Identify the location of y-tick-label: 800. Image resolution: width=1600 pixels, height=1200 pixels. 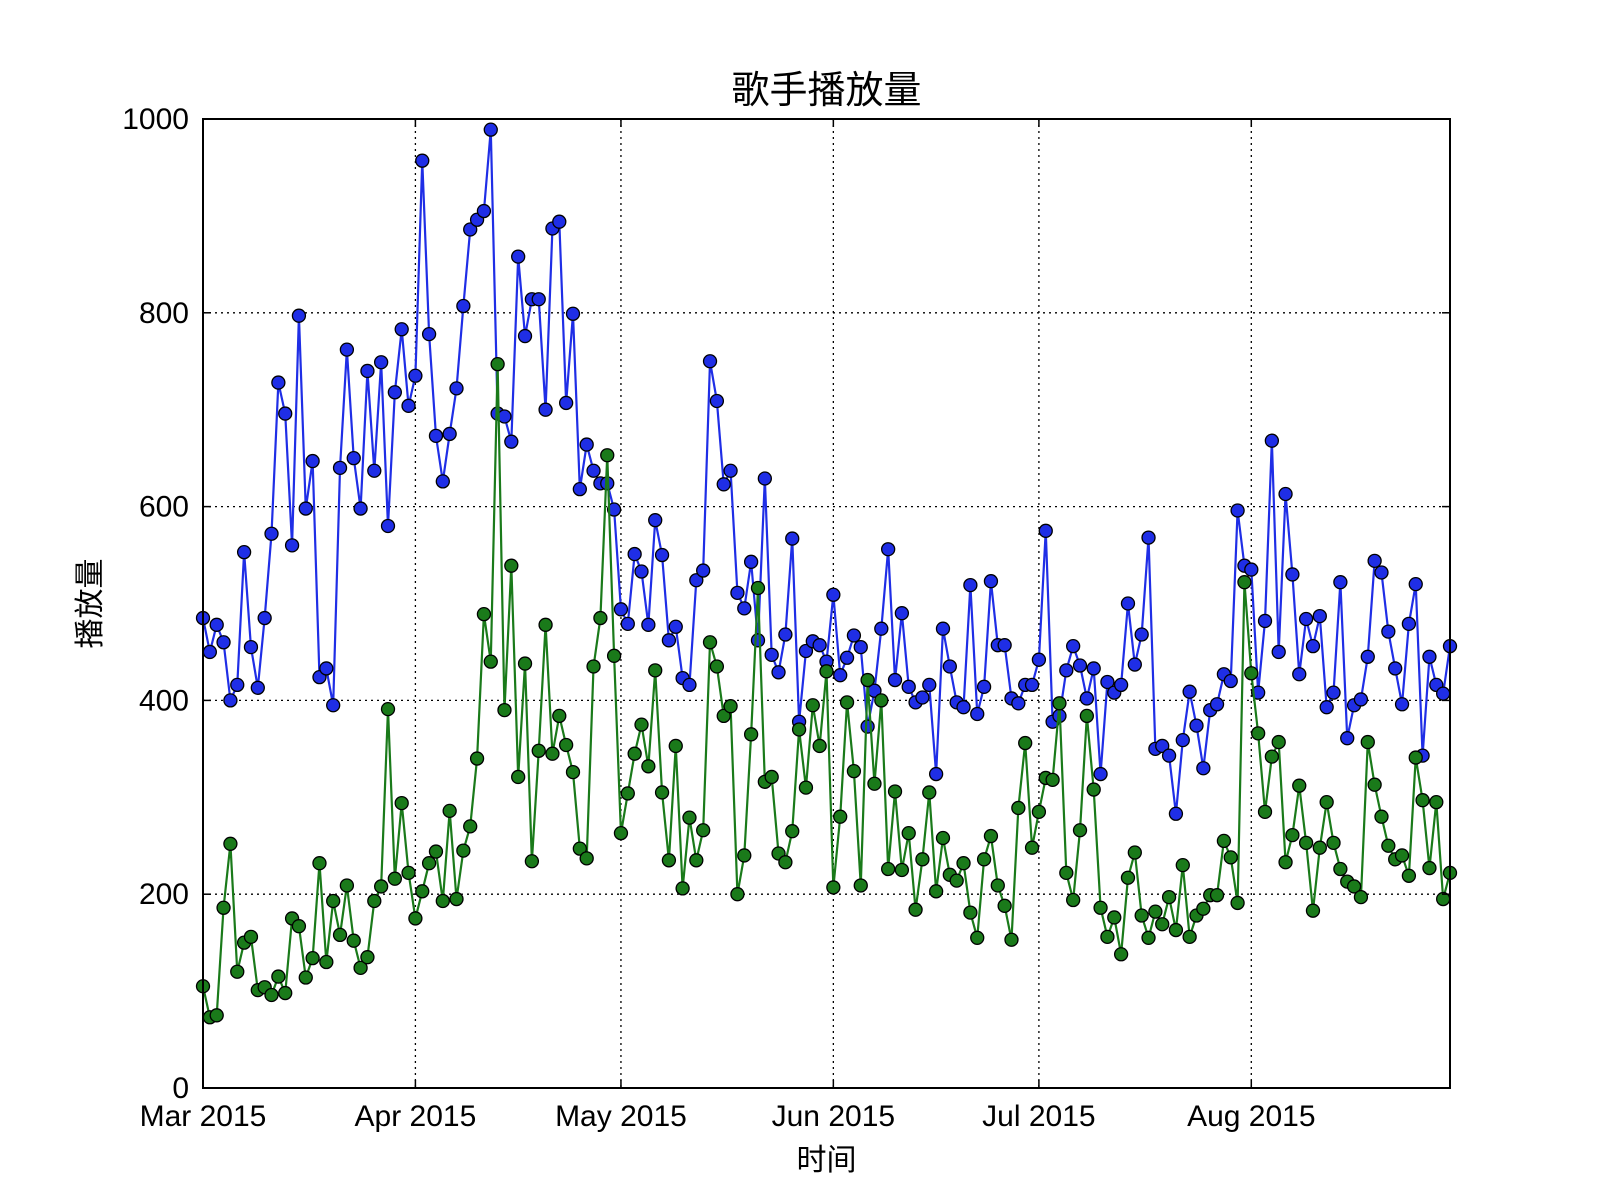
(164, 313).